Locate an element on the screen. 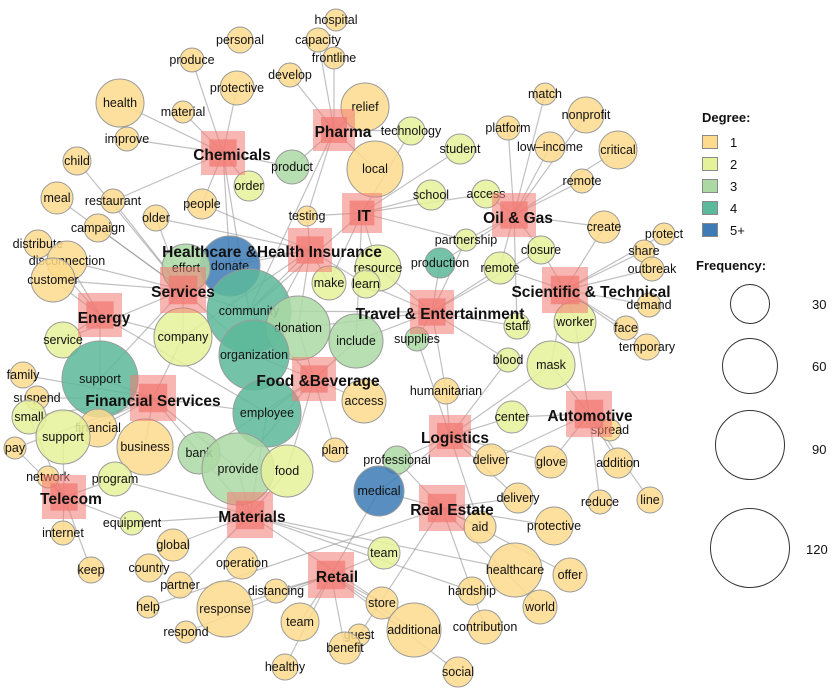  industry-label: Services is located at coordinates (183, 292).